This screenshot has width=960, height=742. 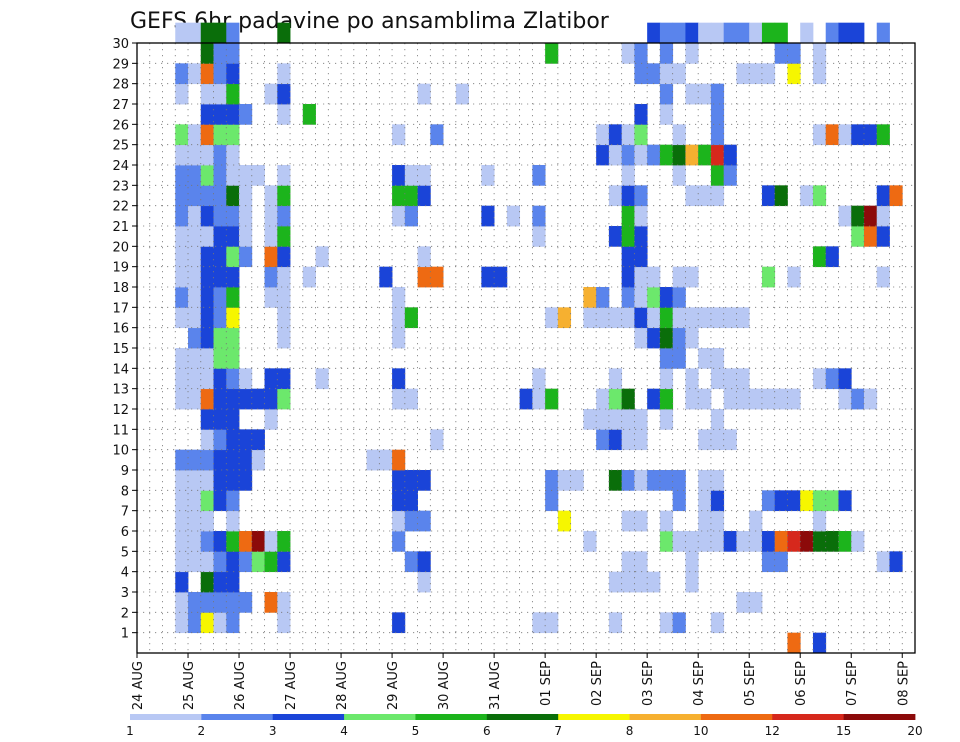 I want to click on y-tick-label: 5, so click(x=125, y=552).